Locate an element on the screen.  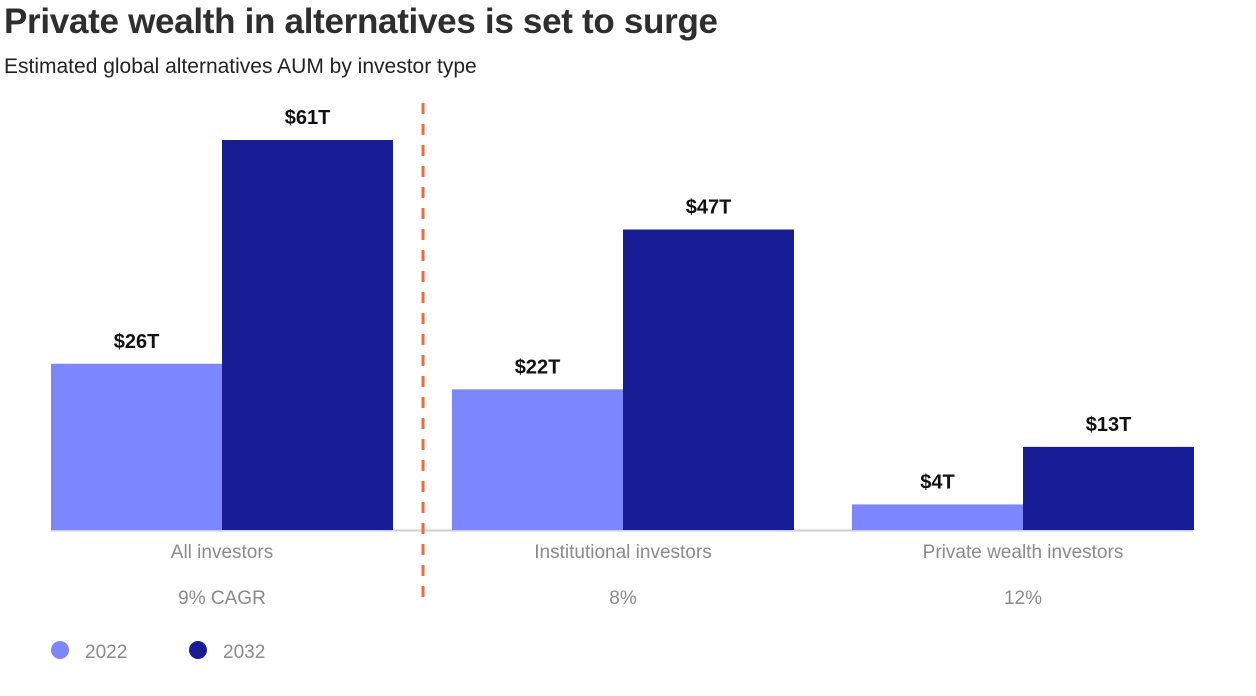
value-label-2022-3: $4T is located at coordinates (937, 482).